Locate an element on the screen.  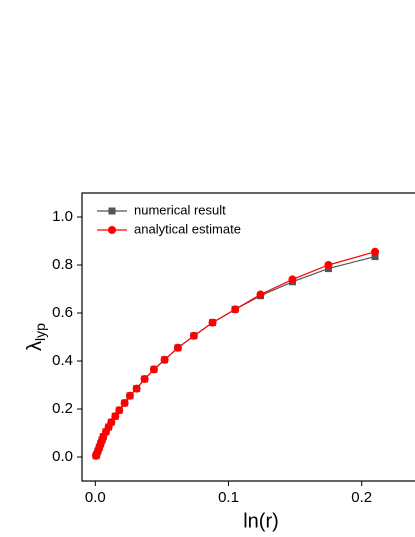
y-tick-label: 0.0 is located at coordinates (62, 456).